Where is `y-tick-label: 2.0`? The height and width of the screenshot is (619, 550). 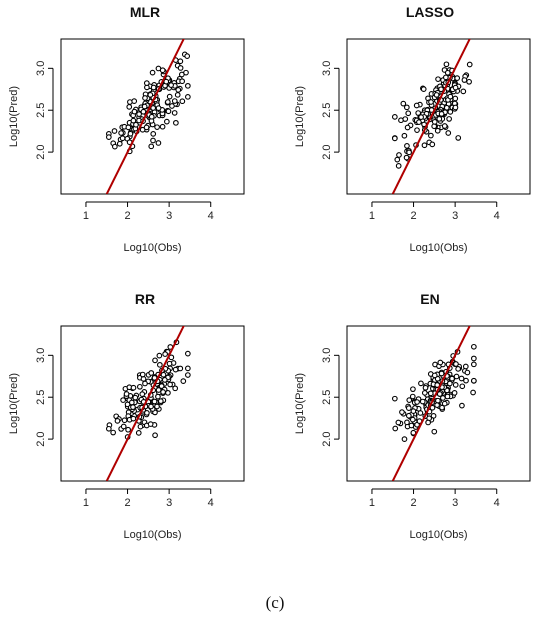 y-tick-label: 2.0 is located at coordinates (327, 151).